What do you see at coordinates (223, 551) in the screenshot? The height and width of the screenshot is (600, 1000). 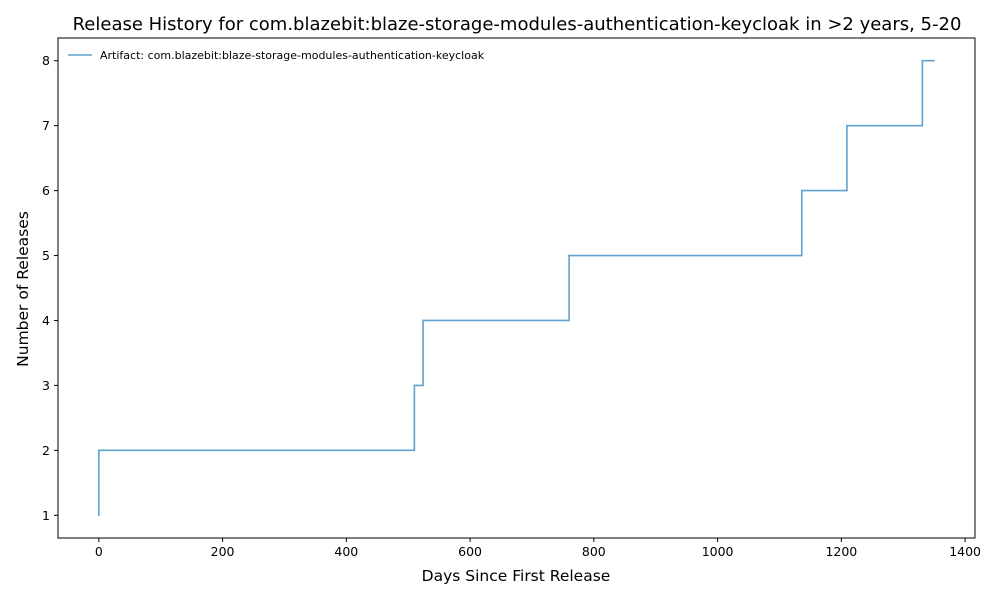 I see `x-tick-label: 200` at bounding box center [223, 551].